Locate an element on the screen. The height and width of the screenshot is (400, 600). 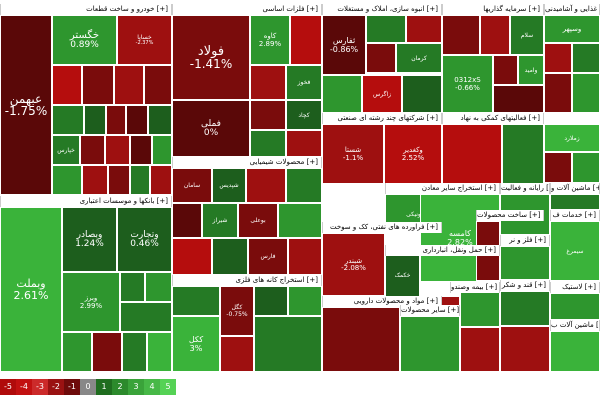
treemap-tile: وتجارت 0.46% is located at coordinates (144, 239).